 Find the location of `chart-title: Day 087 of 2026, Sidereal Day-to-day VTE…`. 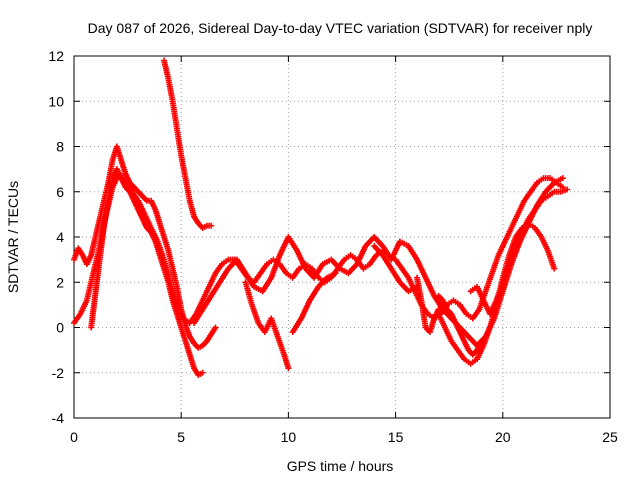

chart-title: Day 087 of 2026, Sidereal Day-to-day VTE… is located at coordinates (340, 28).